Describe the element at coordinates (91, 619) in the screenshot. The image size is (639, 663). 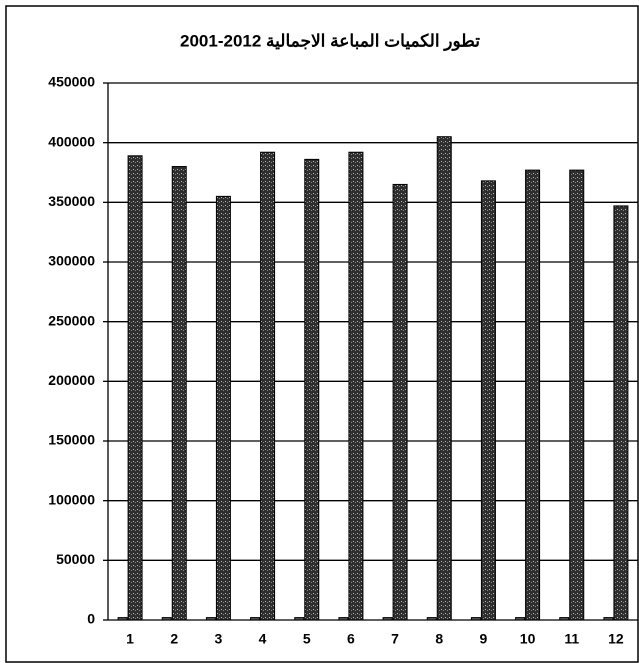
I see `y-tick-label: 0` at that location.